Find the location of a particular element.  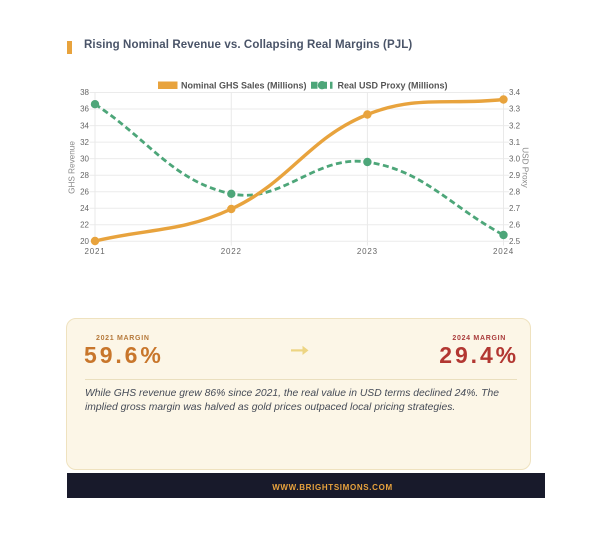

svg-text: Nominal GHS Sales (Millions) is located at coordinates (244, 85).